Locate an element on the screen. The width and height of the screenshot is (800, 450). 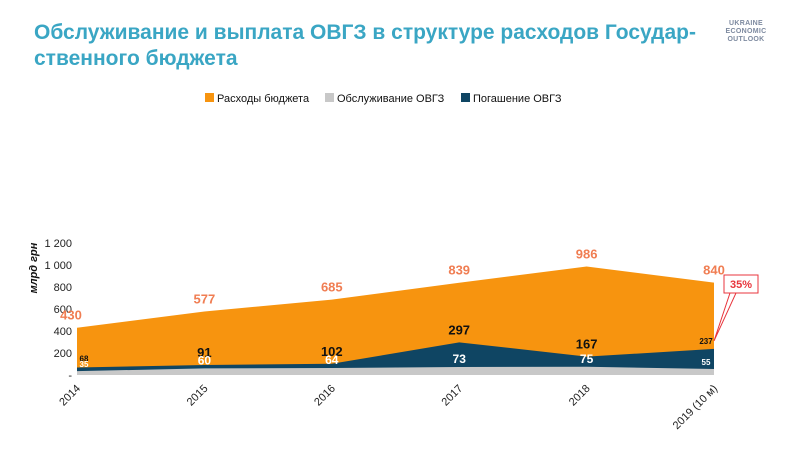
repayment-value-label: 237 is located at coordinates (706, 341).